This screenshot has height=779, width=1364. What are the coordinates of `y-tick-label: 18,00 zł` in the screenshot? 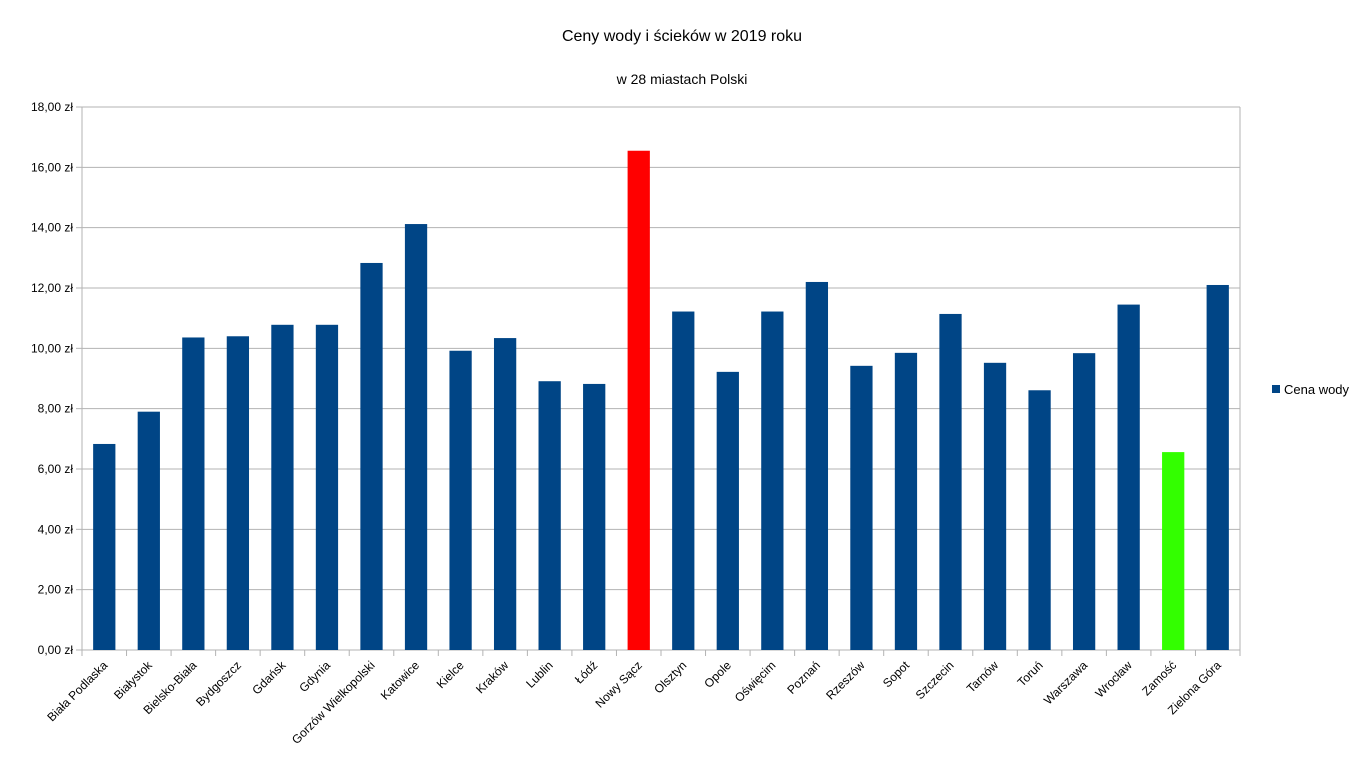 It's located at (52, 107).